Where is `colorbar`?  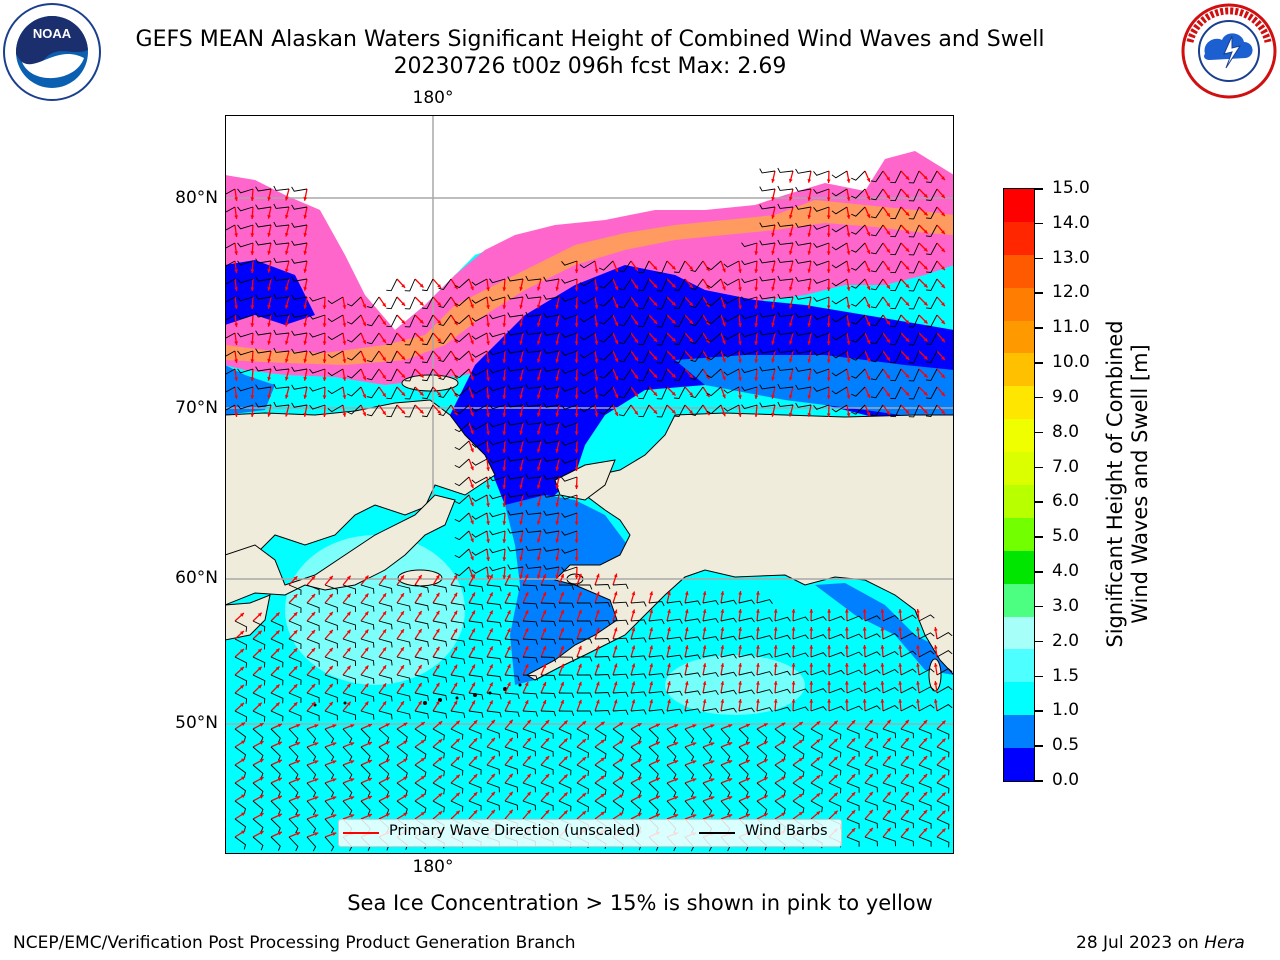 colorbar is located at coordinates (1019, 485).